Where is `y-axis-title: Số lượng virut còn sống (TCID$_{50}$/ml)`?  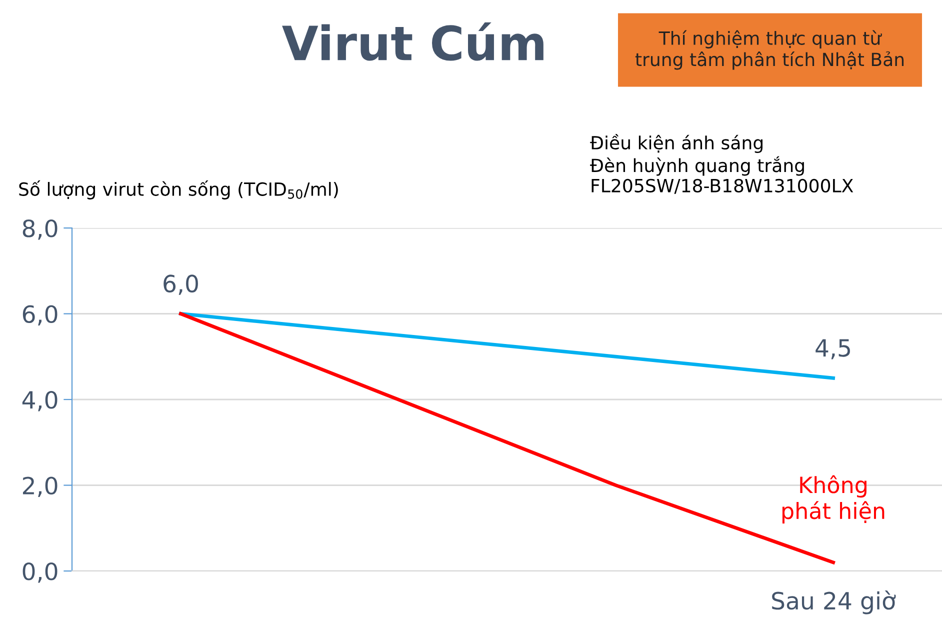 y-axis-title: Số lượng virut còn sống (TCID$_{50}$/ml) is located at coordinates (178, 190).